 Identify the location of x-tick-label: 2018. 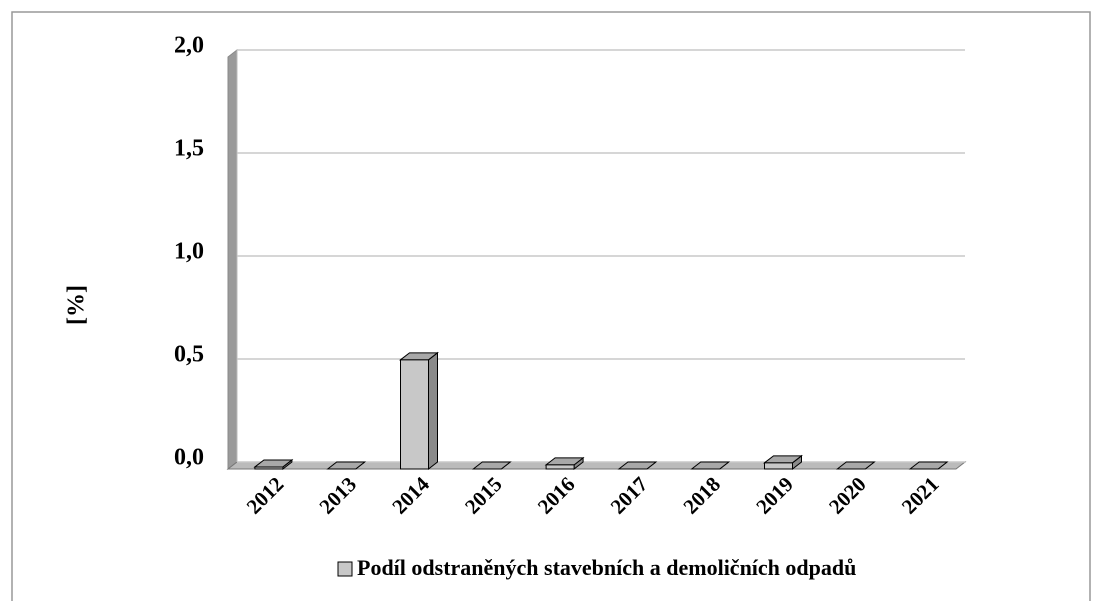
(701, 495).